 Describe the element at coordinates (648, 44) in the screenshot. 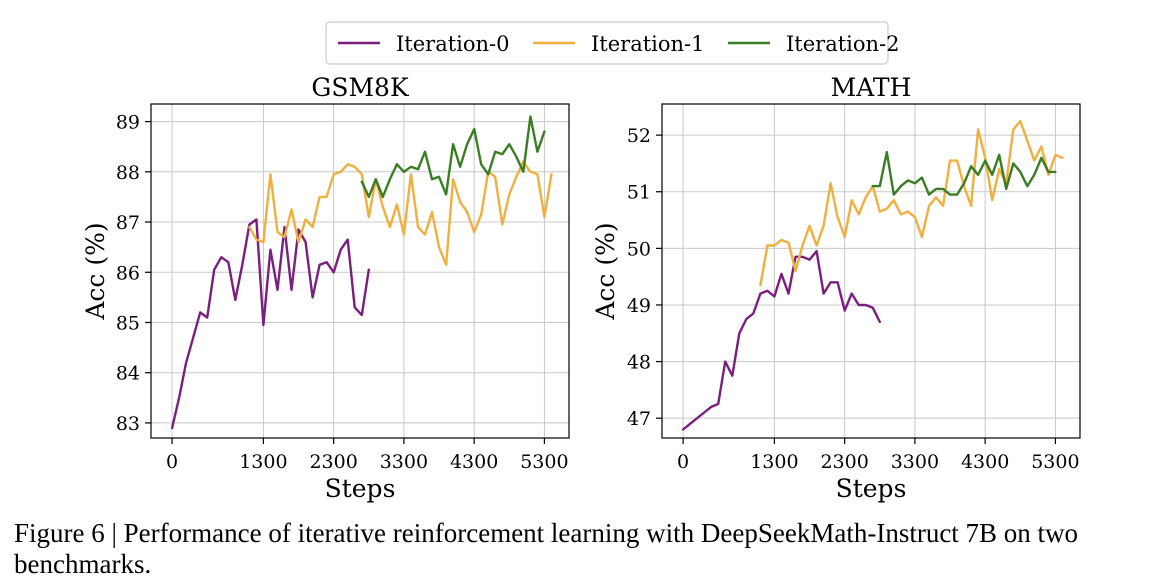

I see `legend-label-1: Iteration-1` at that location.